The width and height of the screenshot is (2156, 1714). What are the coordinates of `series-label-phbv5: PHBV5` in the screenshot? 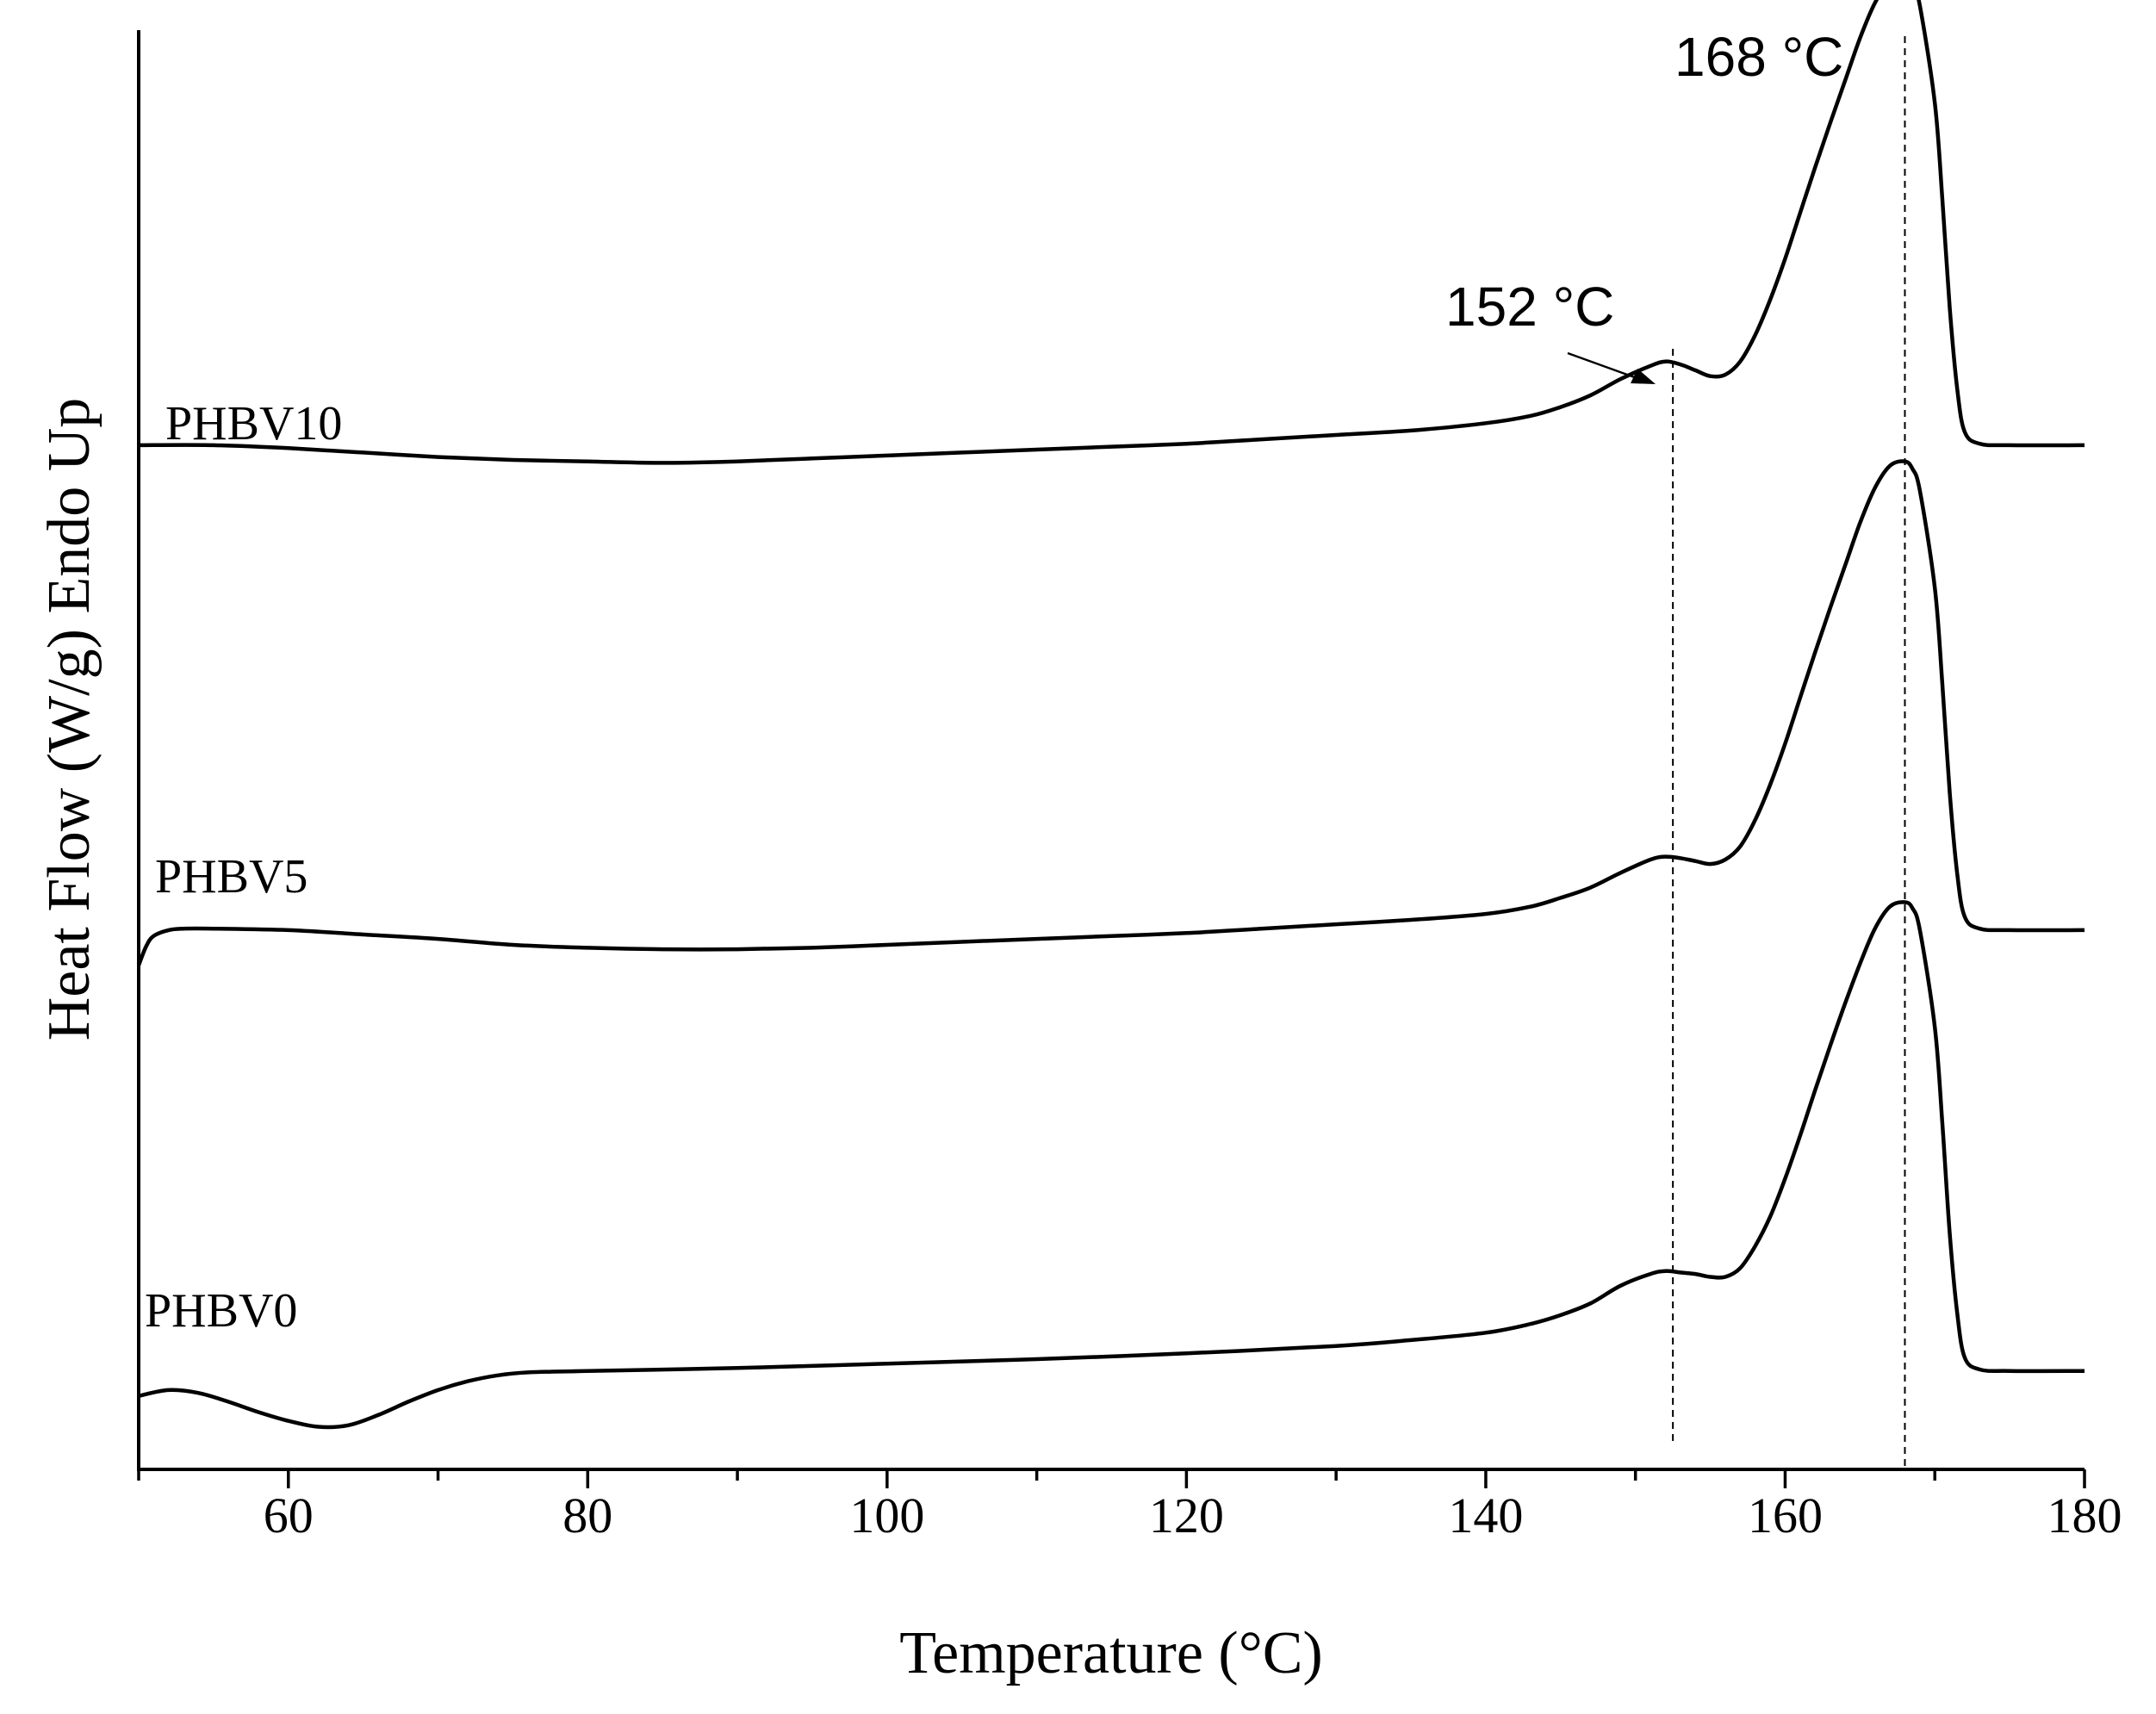 It's located at (232, 877).